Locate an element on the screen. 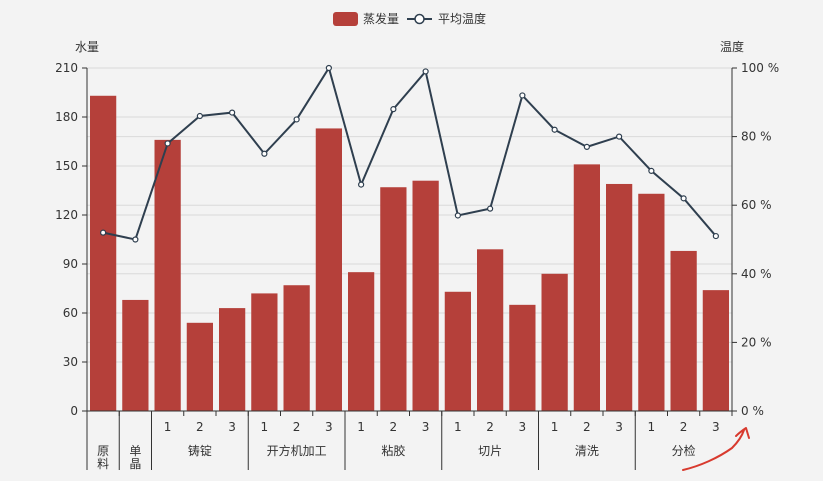 This screenshot has width=823, height=481. group-label: 粘胶 is located at coordinates (393, 450).